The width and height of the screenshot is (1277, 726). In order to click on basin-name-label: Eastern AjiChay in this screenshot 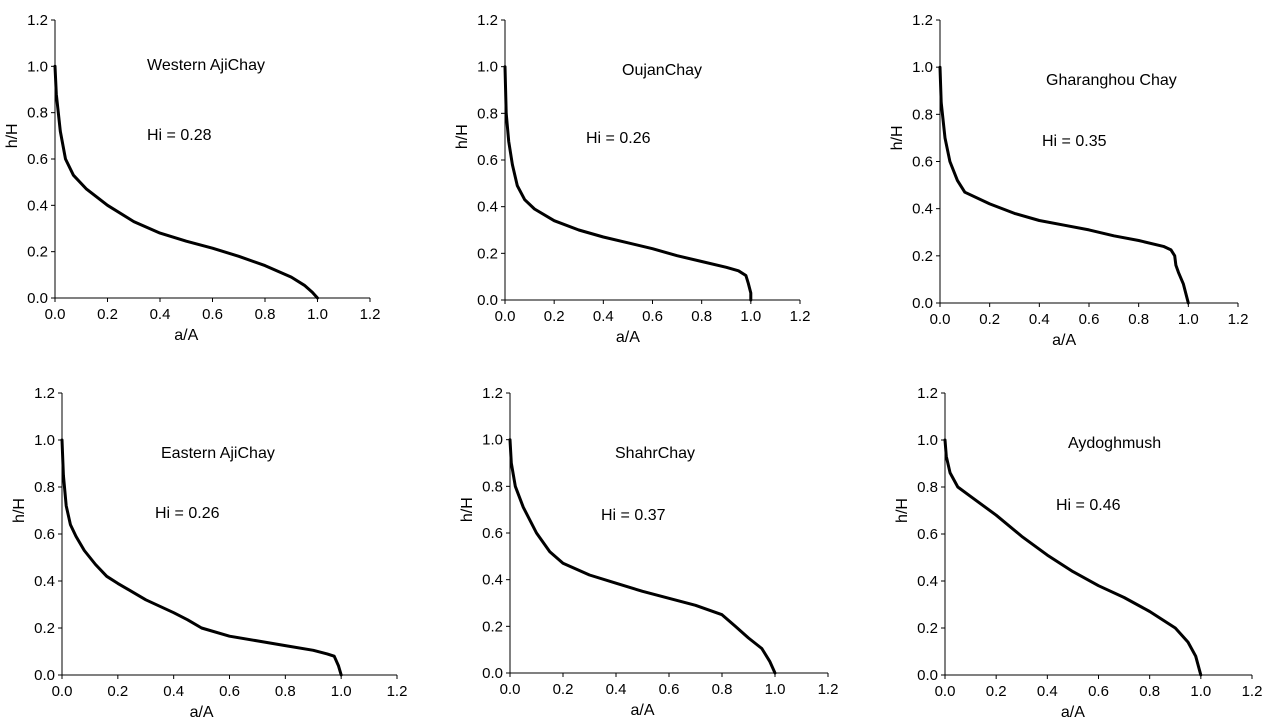, I will do `click(218, 453)`.